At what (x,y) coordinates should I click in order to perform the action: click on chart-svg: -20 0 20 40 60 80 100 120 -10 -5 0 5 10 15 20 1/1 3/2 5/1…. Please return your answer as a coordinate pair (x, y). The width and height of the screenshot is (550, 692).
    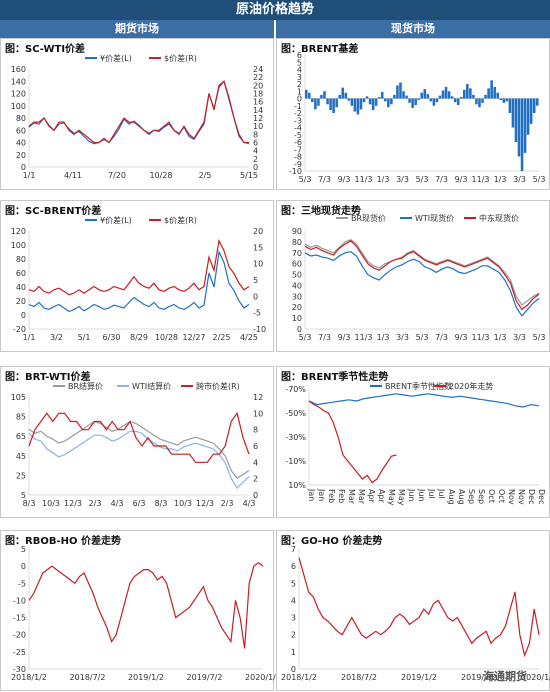
    Looking at the image, I should click on (138, 278).